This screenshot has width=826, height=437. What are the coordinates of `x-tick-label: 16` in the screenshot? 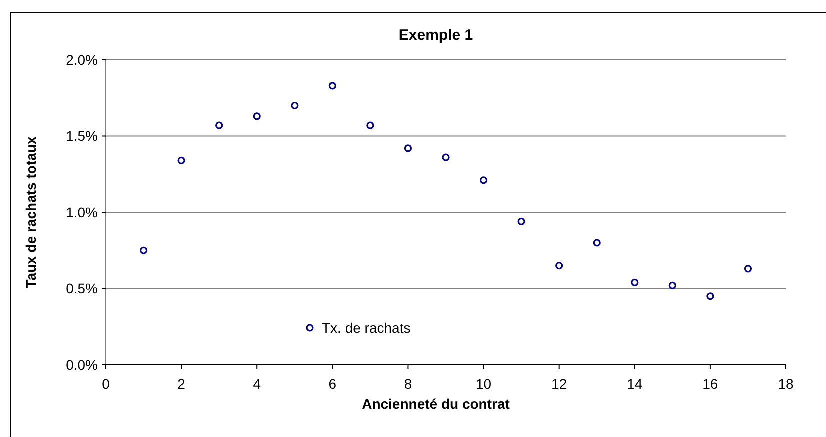 It's located at (710, 384).